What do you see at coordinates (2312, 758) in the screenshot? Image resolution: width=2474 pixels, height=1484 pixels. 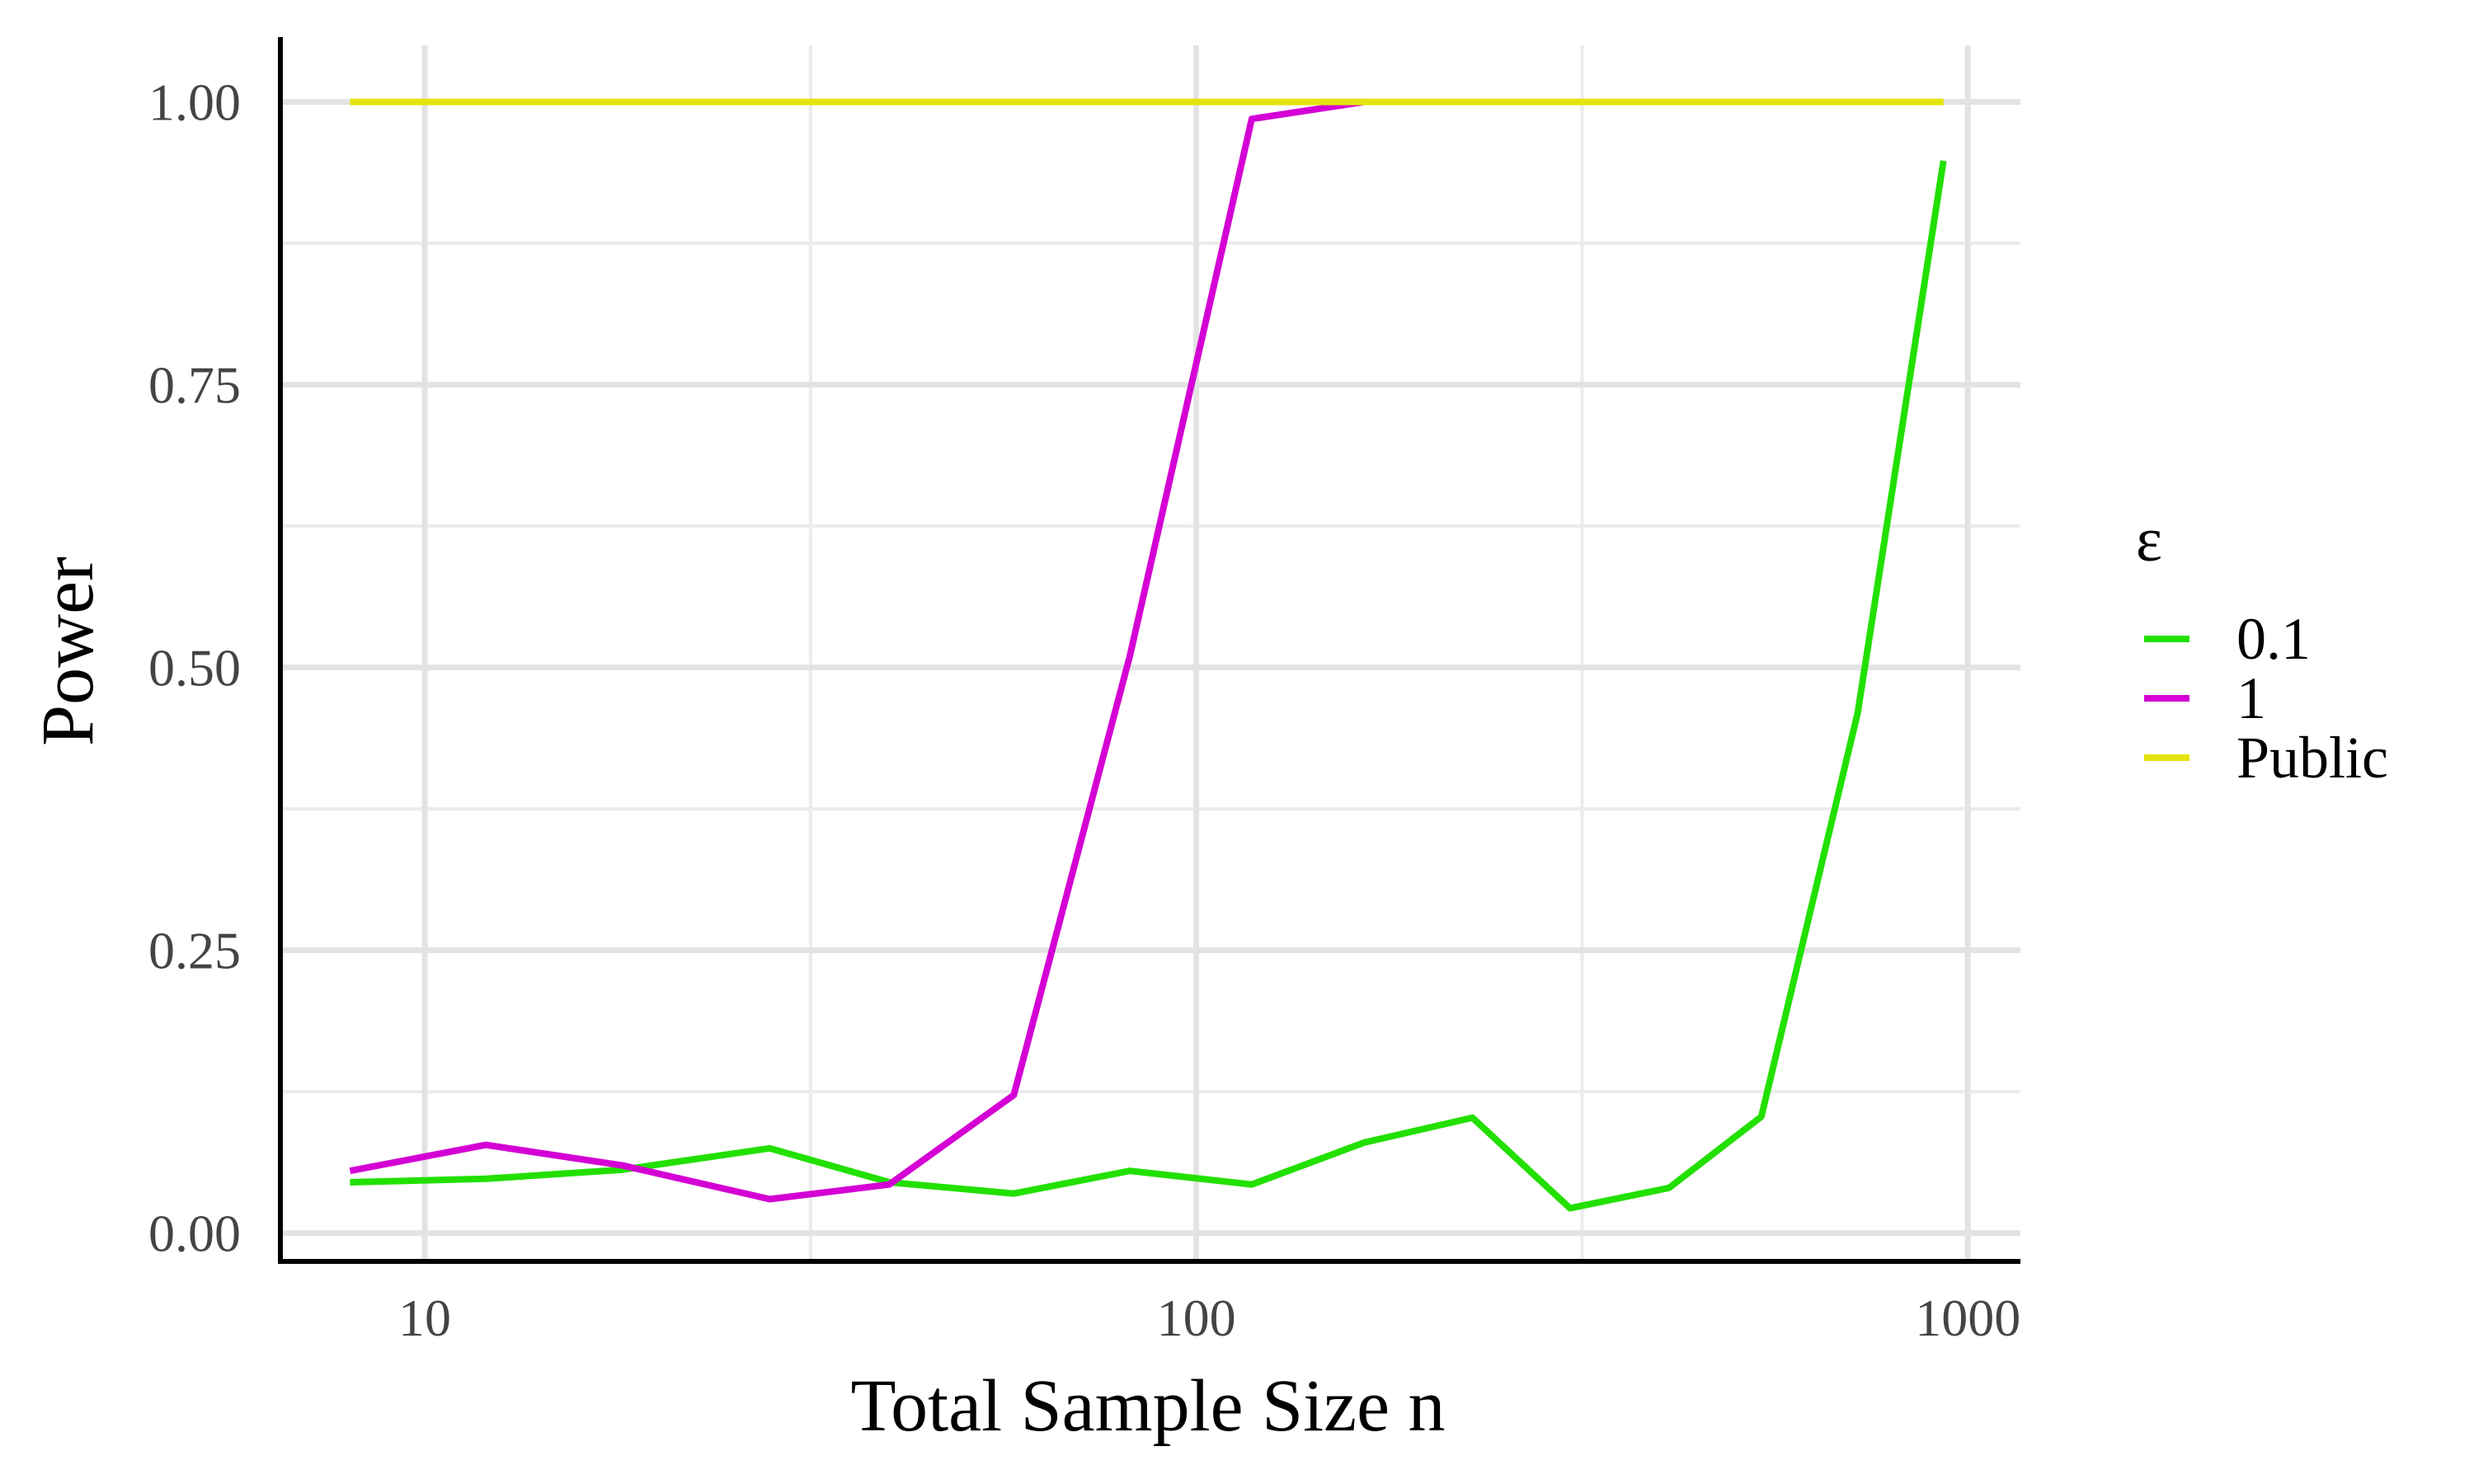 I see `legend-label: Public` at bounding box center [2312, 758].